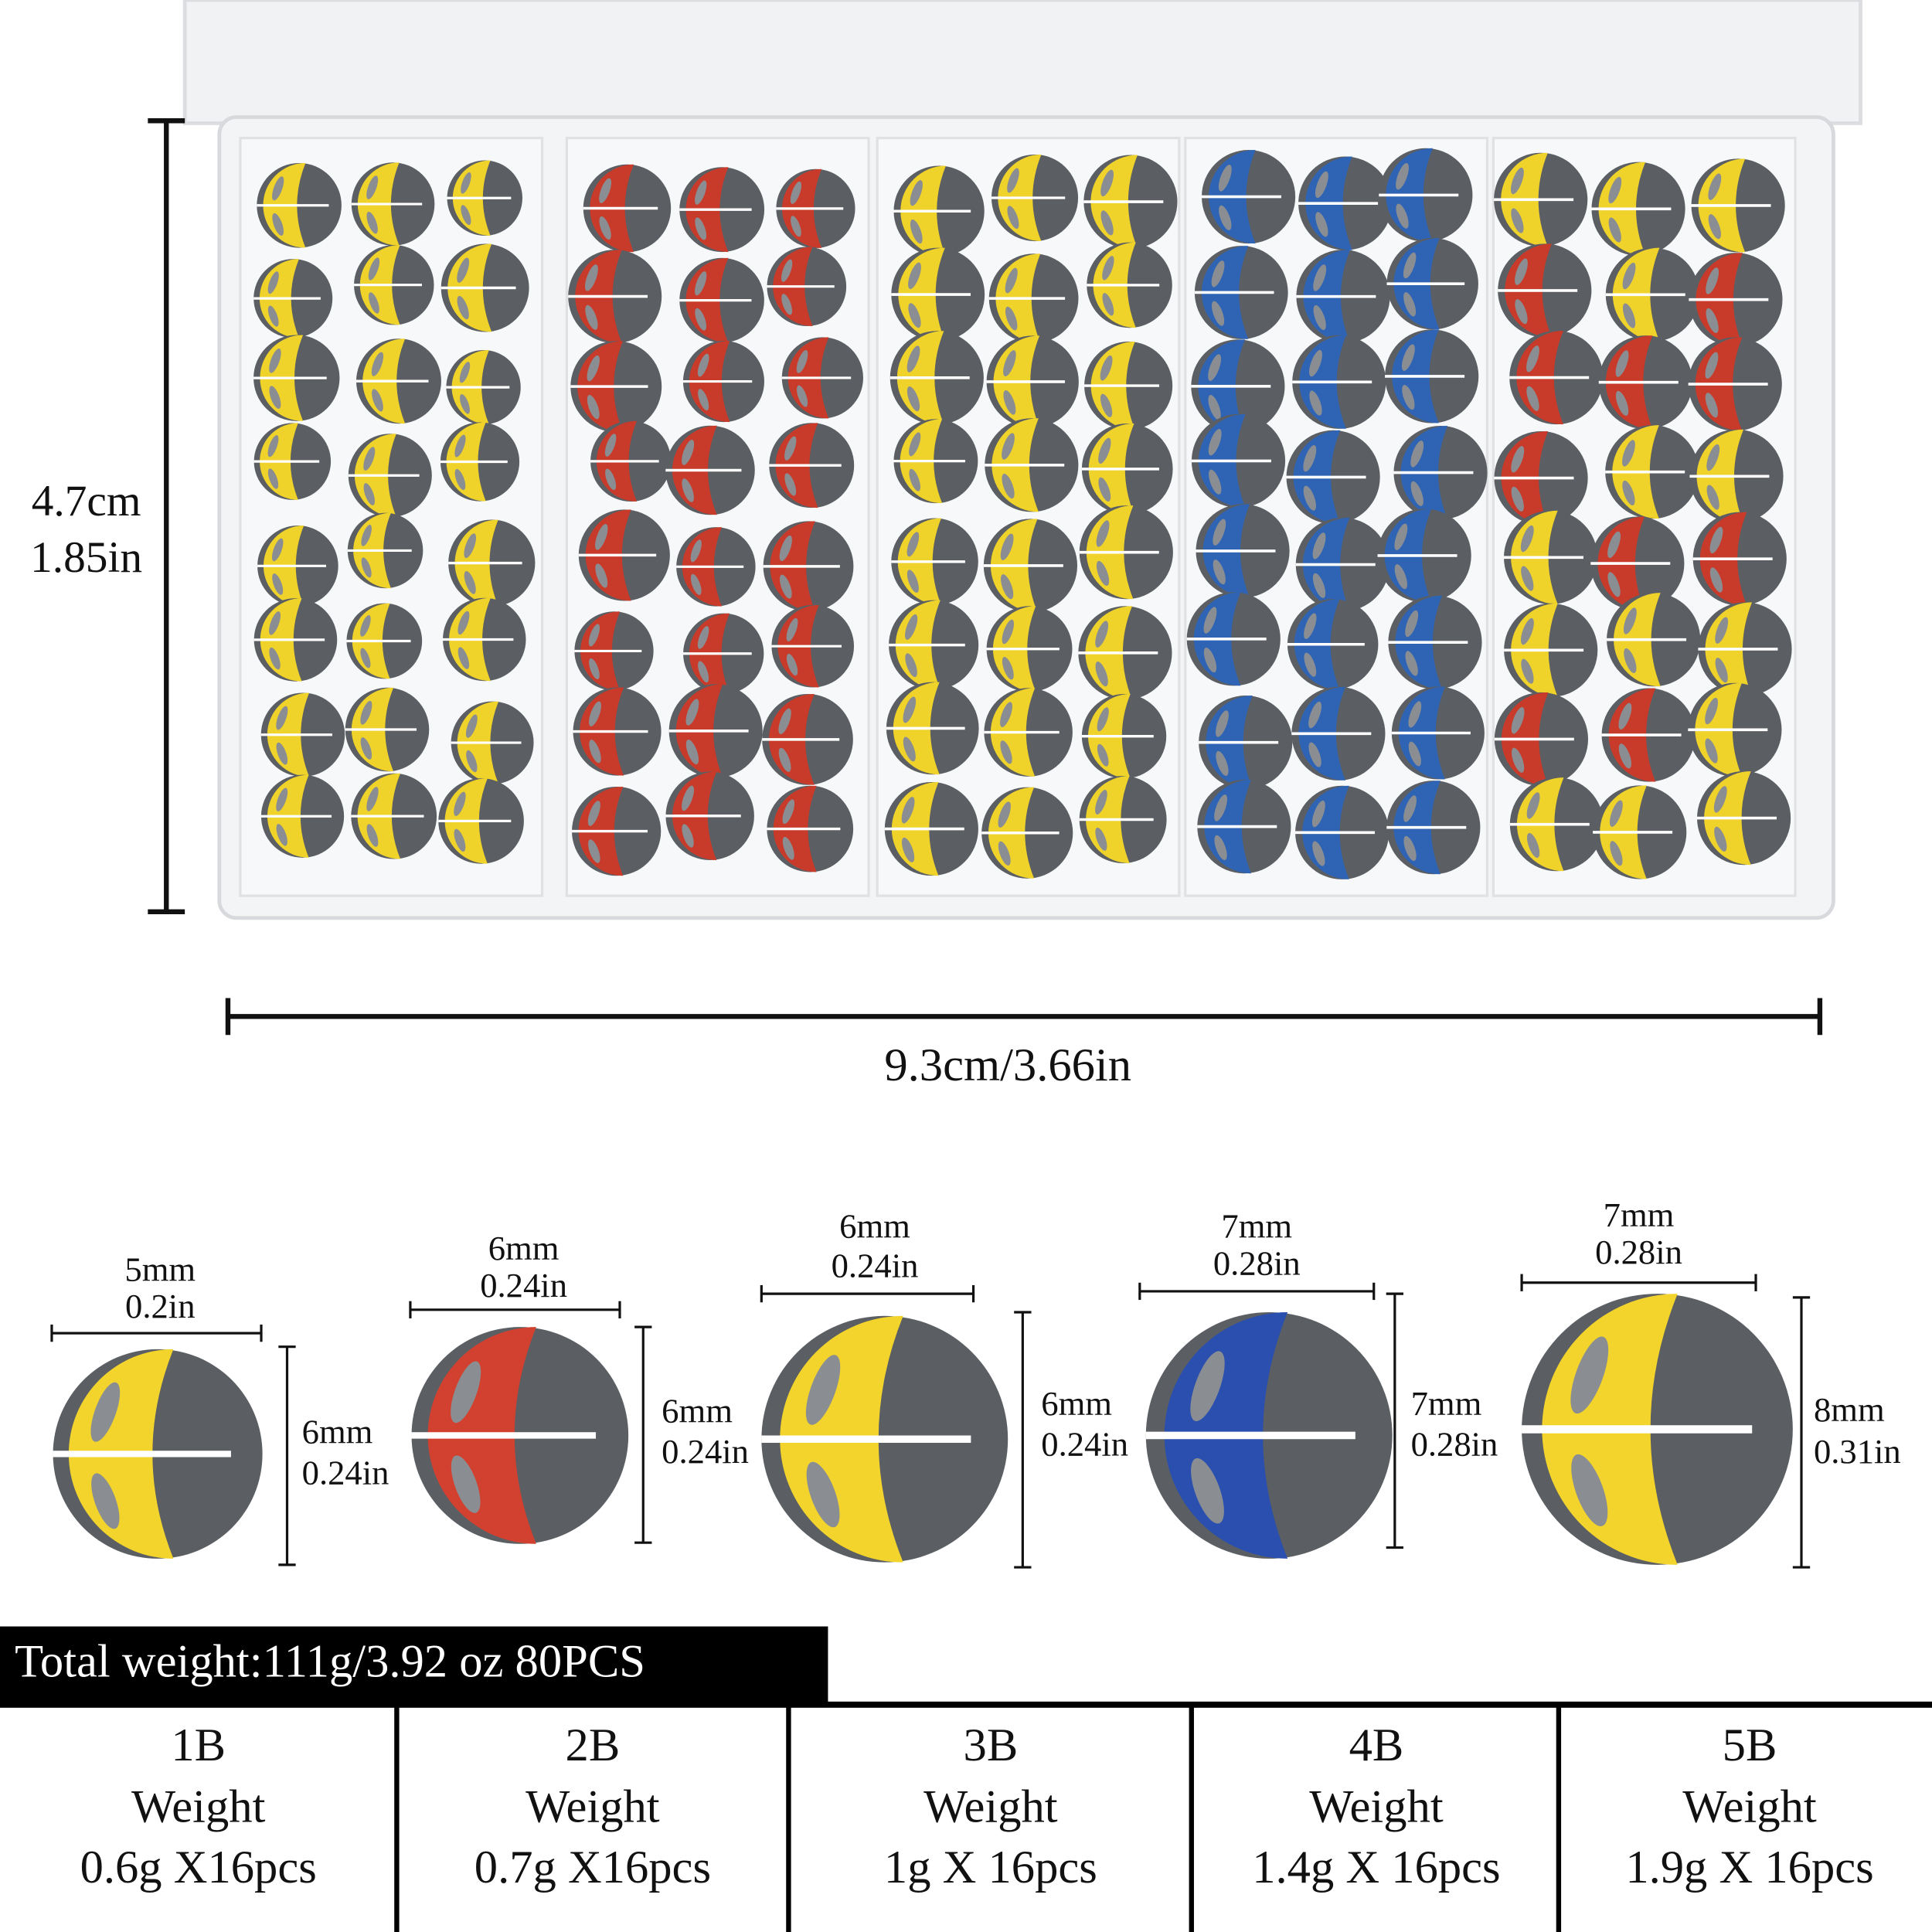 This screenshot has width=1932, height=1932. What do you see at coordinates (330, 1662) in the screenshot?
I see `total-weight: Total weight:111g/3.92 oz 80PCS` at bounding box center [330, 1662].